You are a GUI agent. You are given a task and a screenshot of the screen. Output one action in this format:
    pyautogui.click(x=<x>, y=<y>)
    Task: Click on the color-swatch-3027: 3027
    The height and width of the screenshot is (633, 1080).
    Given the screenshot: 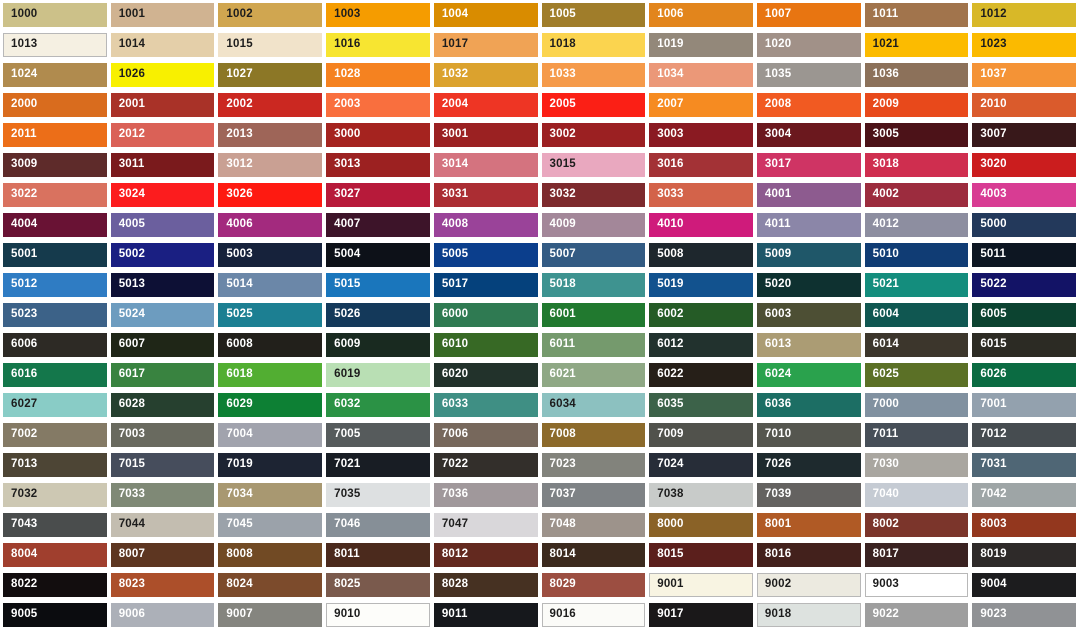 What is the action you would take?
    pyautogui.click(x=378, y=195)
    